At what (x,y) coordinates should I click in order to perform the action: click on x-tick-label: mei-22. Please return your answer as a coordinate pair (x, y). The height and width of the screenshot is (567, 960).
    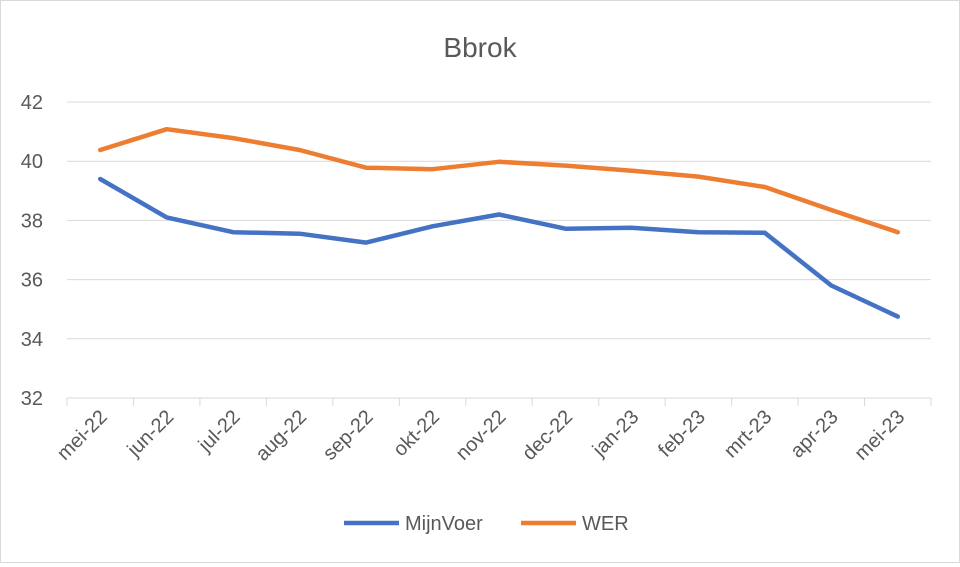
    Looking at the image, I should click on (82, 435).